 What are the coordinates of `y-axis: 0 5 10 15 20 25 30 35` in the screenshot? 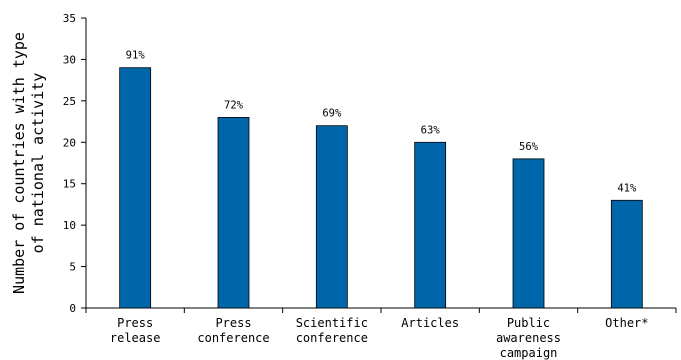 It's located at (75, 163).